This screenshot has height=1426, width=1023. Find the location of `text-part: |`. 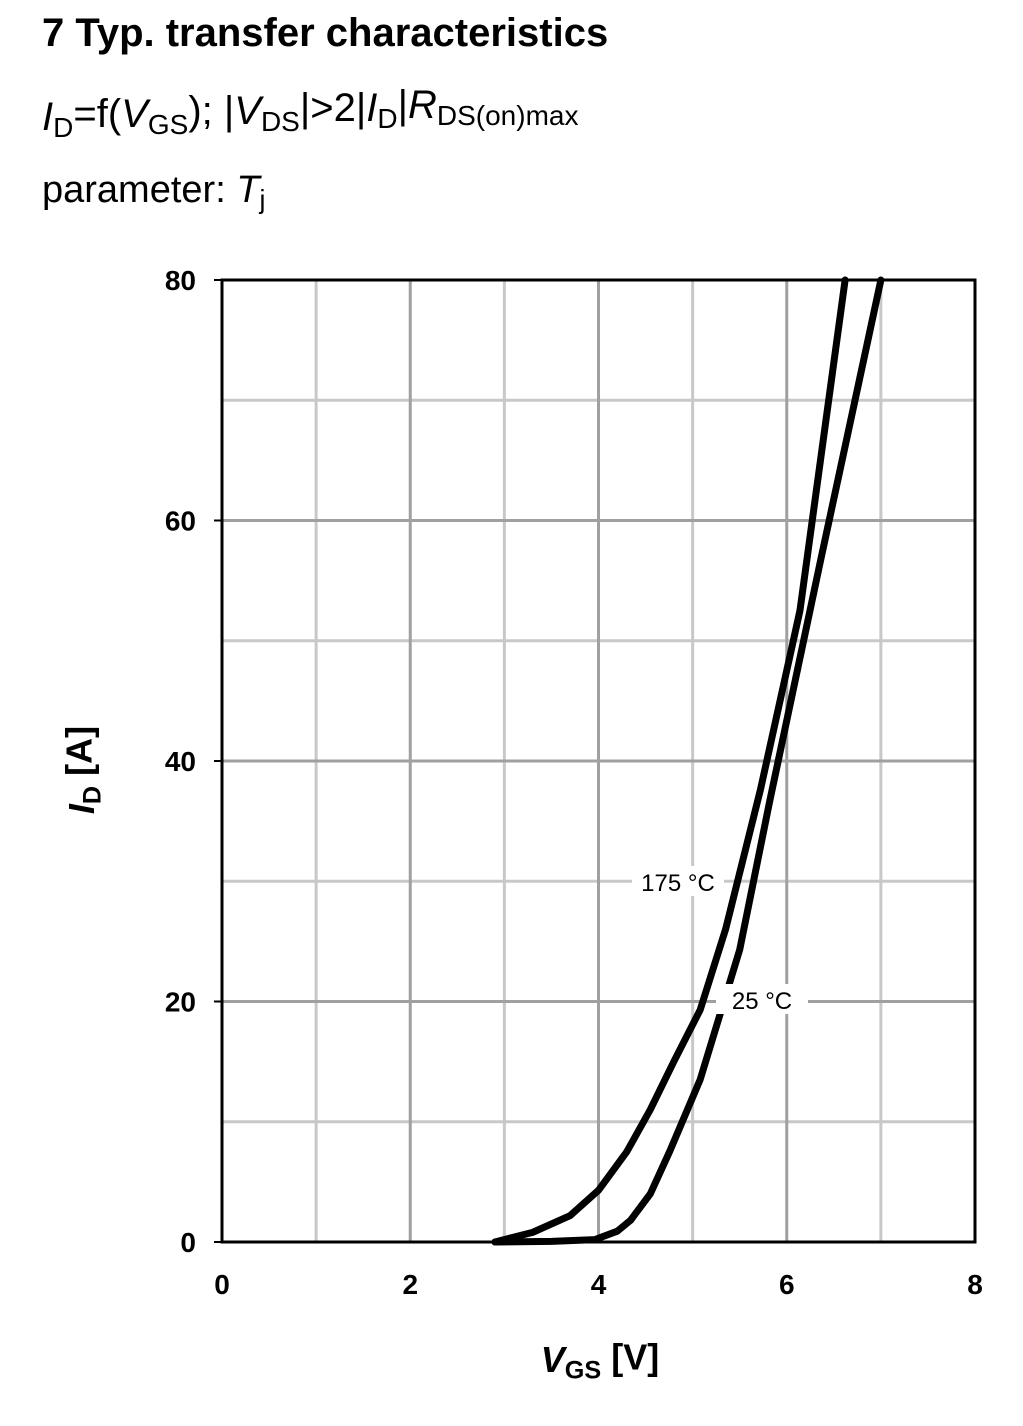

text-part: | is located at coordinates (403, 105).